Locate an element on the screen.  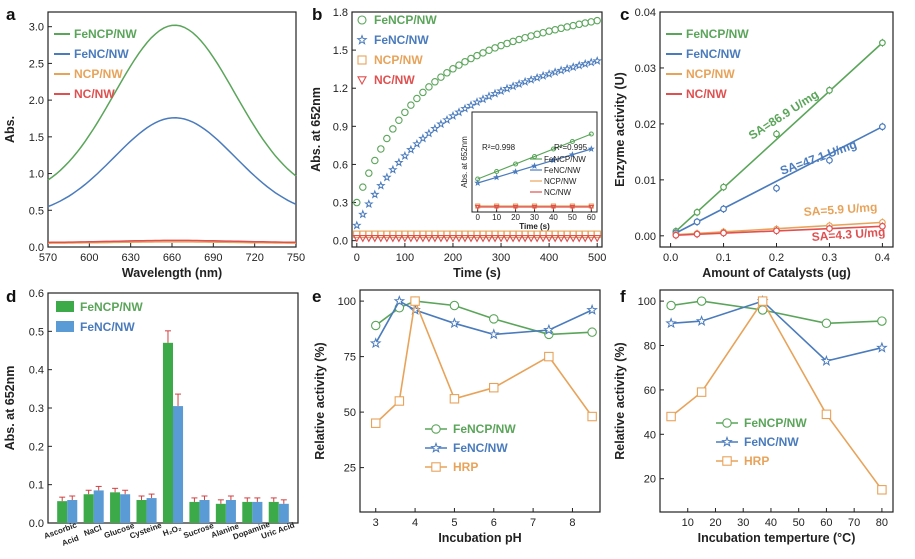
c-ylabel: Enzyme activity (U) is located at coordinates (620, 129).